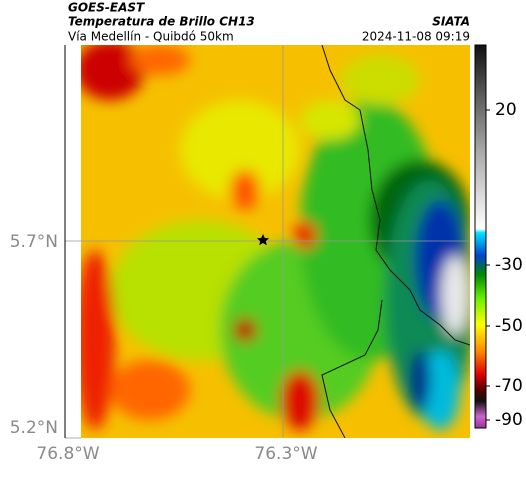 The image size is (526, 495). What do you see at coordinates (509, 326) in the screenshot?
I see `colorbar-label: -50` at bounding box center [509, 326].